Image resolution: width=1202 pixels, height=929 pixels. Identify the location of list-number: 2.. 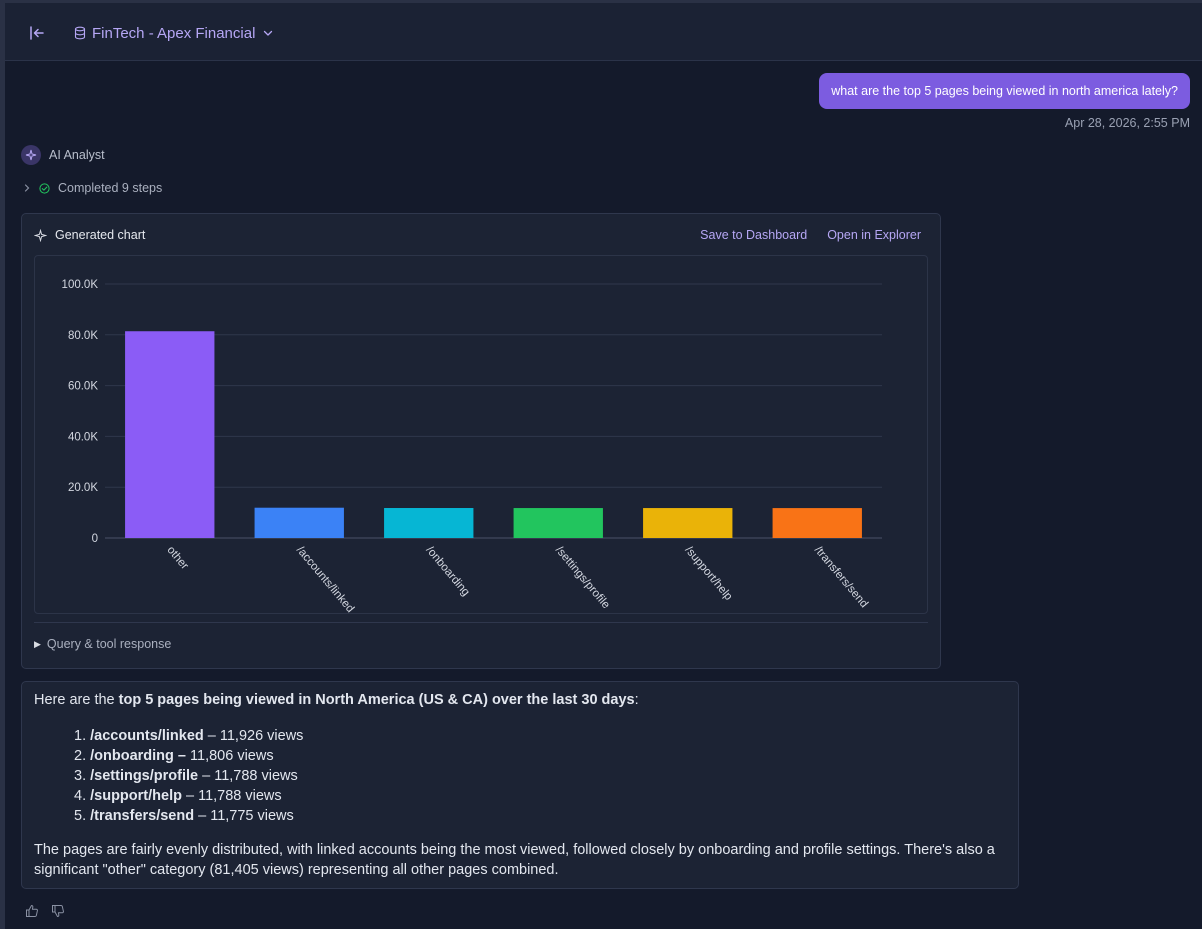
(80, 756).